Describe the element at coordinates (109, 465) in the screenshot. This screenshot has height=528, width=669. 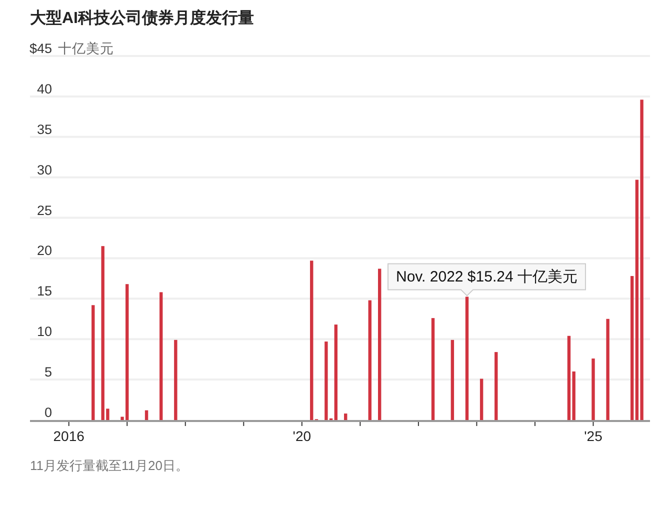
I see `text: 11月发行量截至11月20日。` at that location.